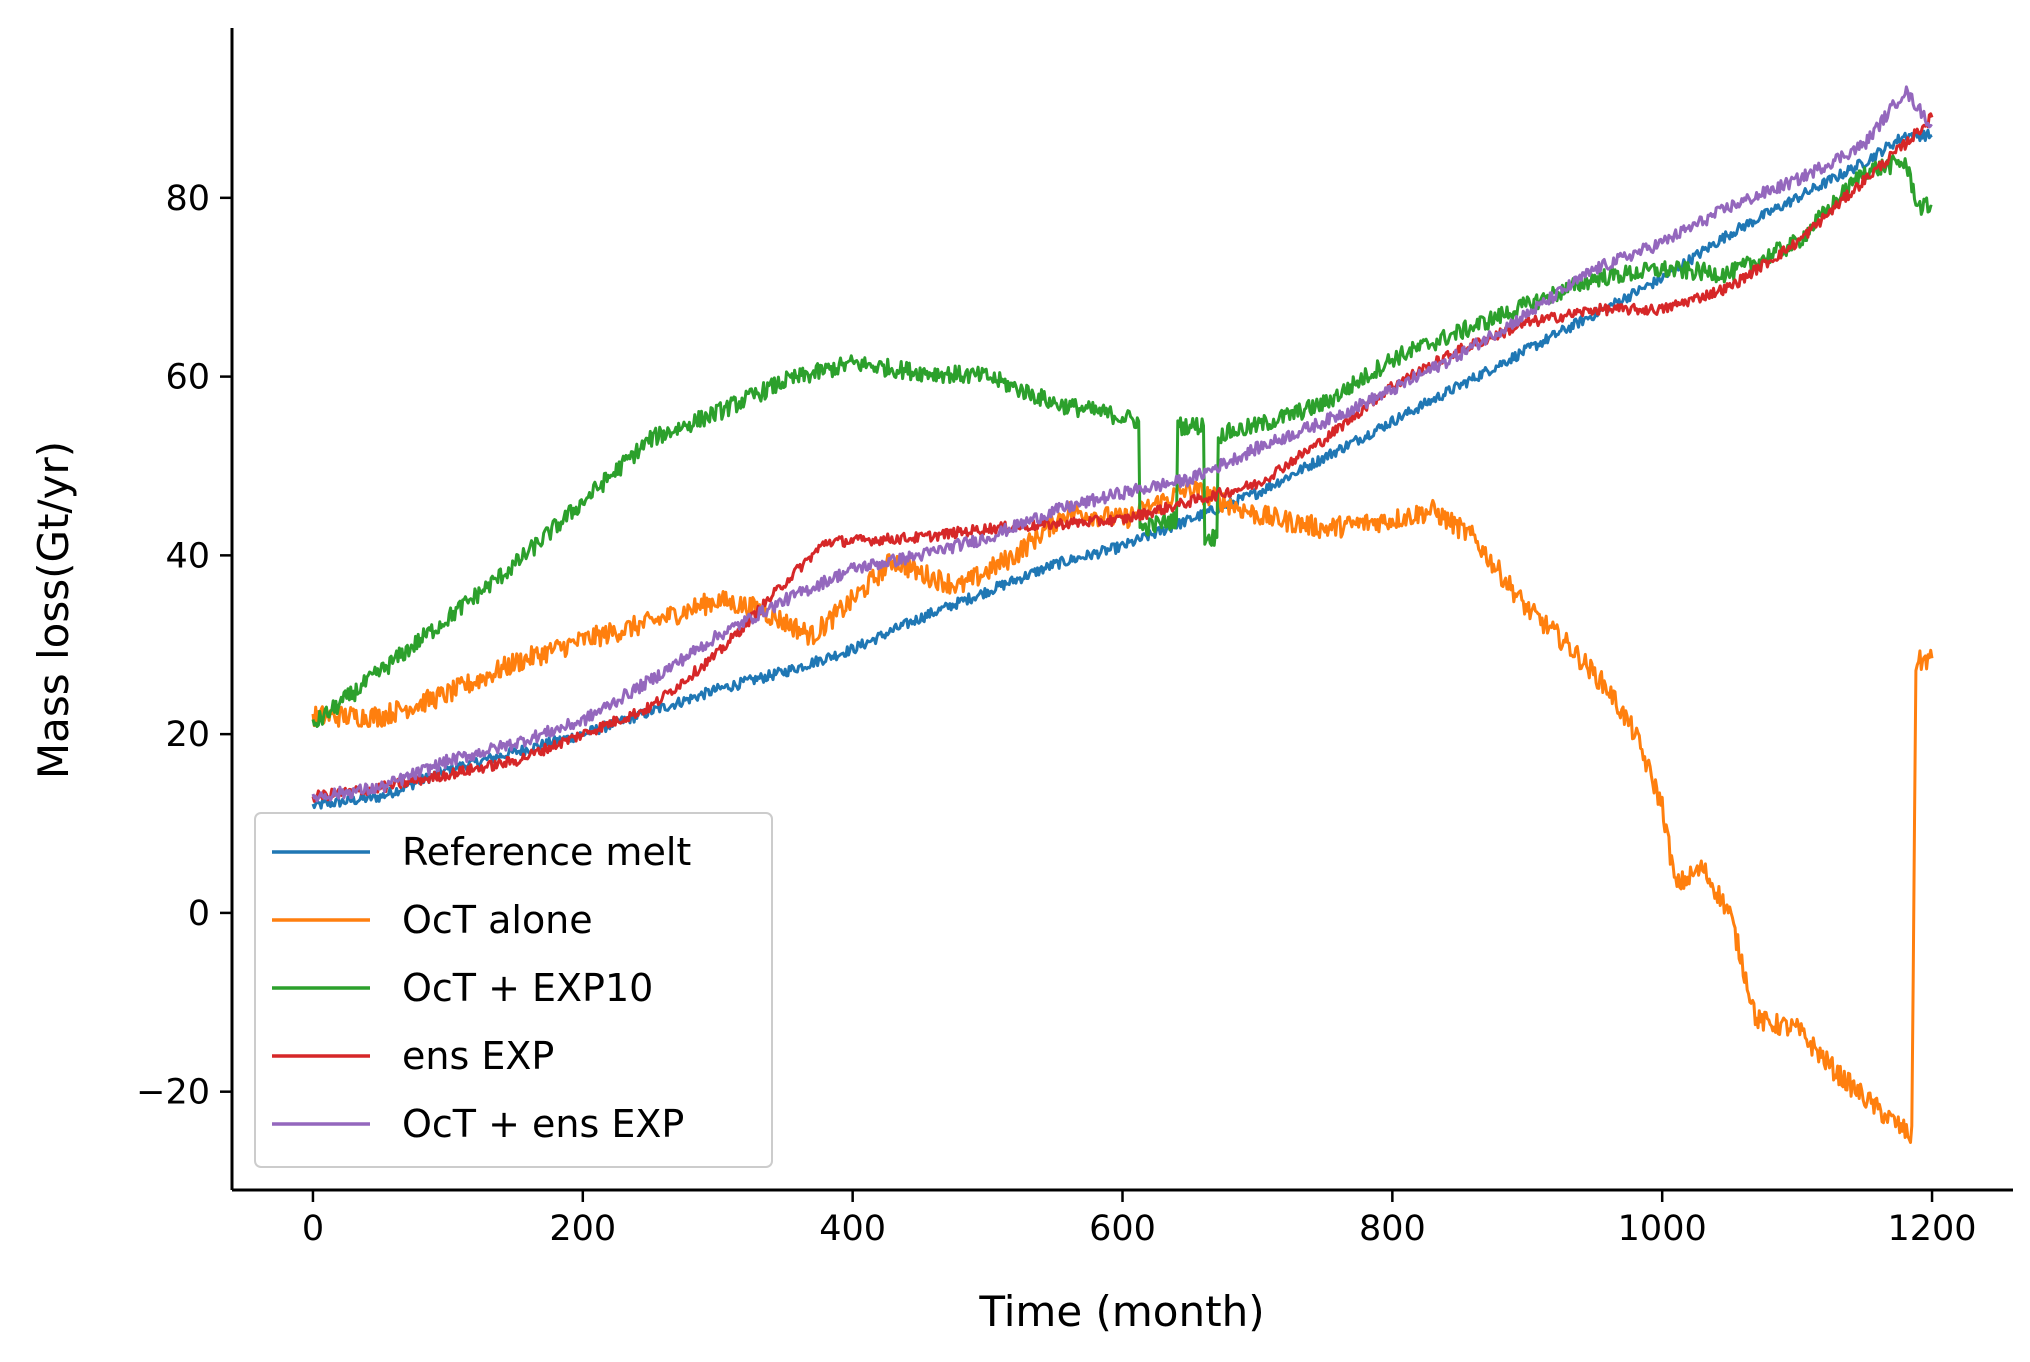  What do you see at coordinates (852, 1229) in the screenshot?
I see `x-tick-label: 400` at bounding box center [852, 1229].